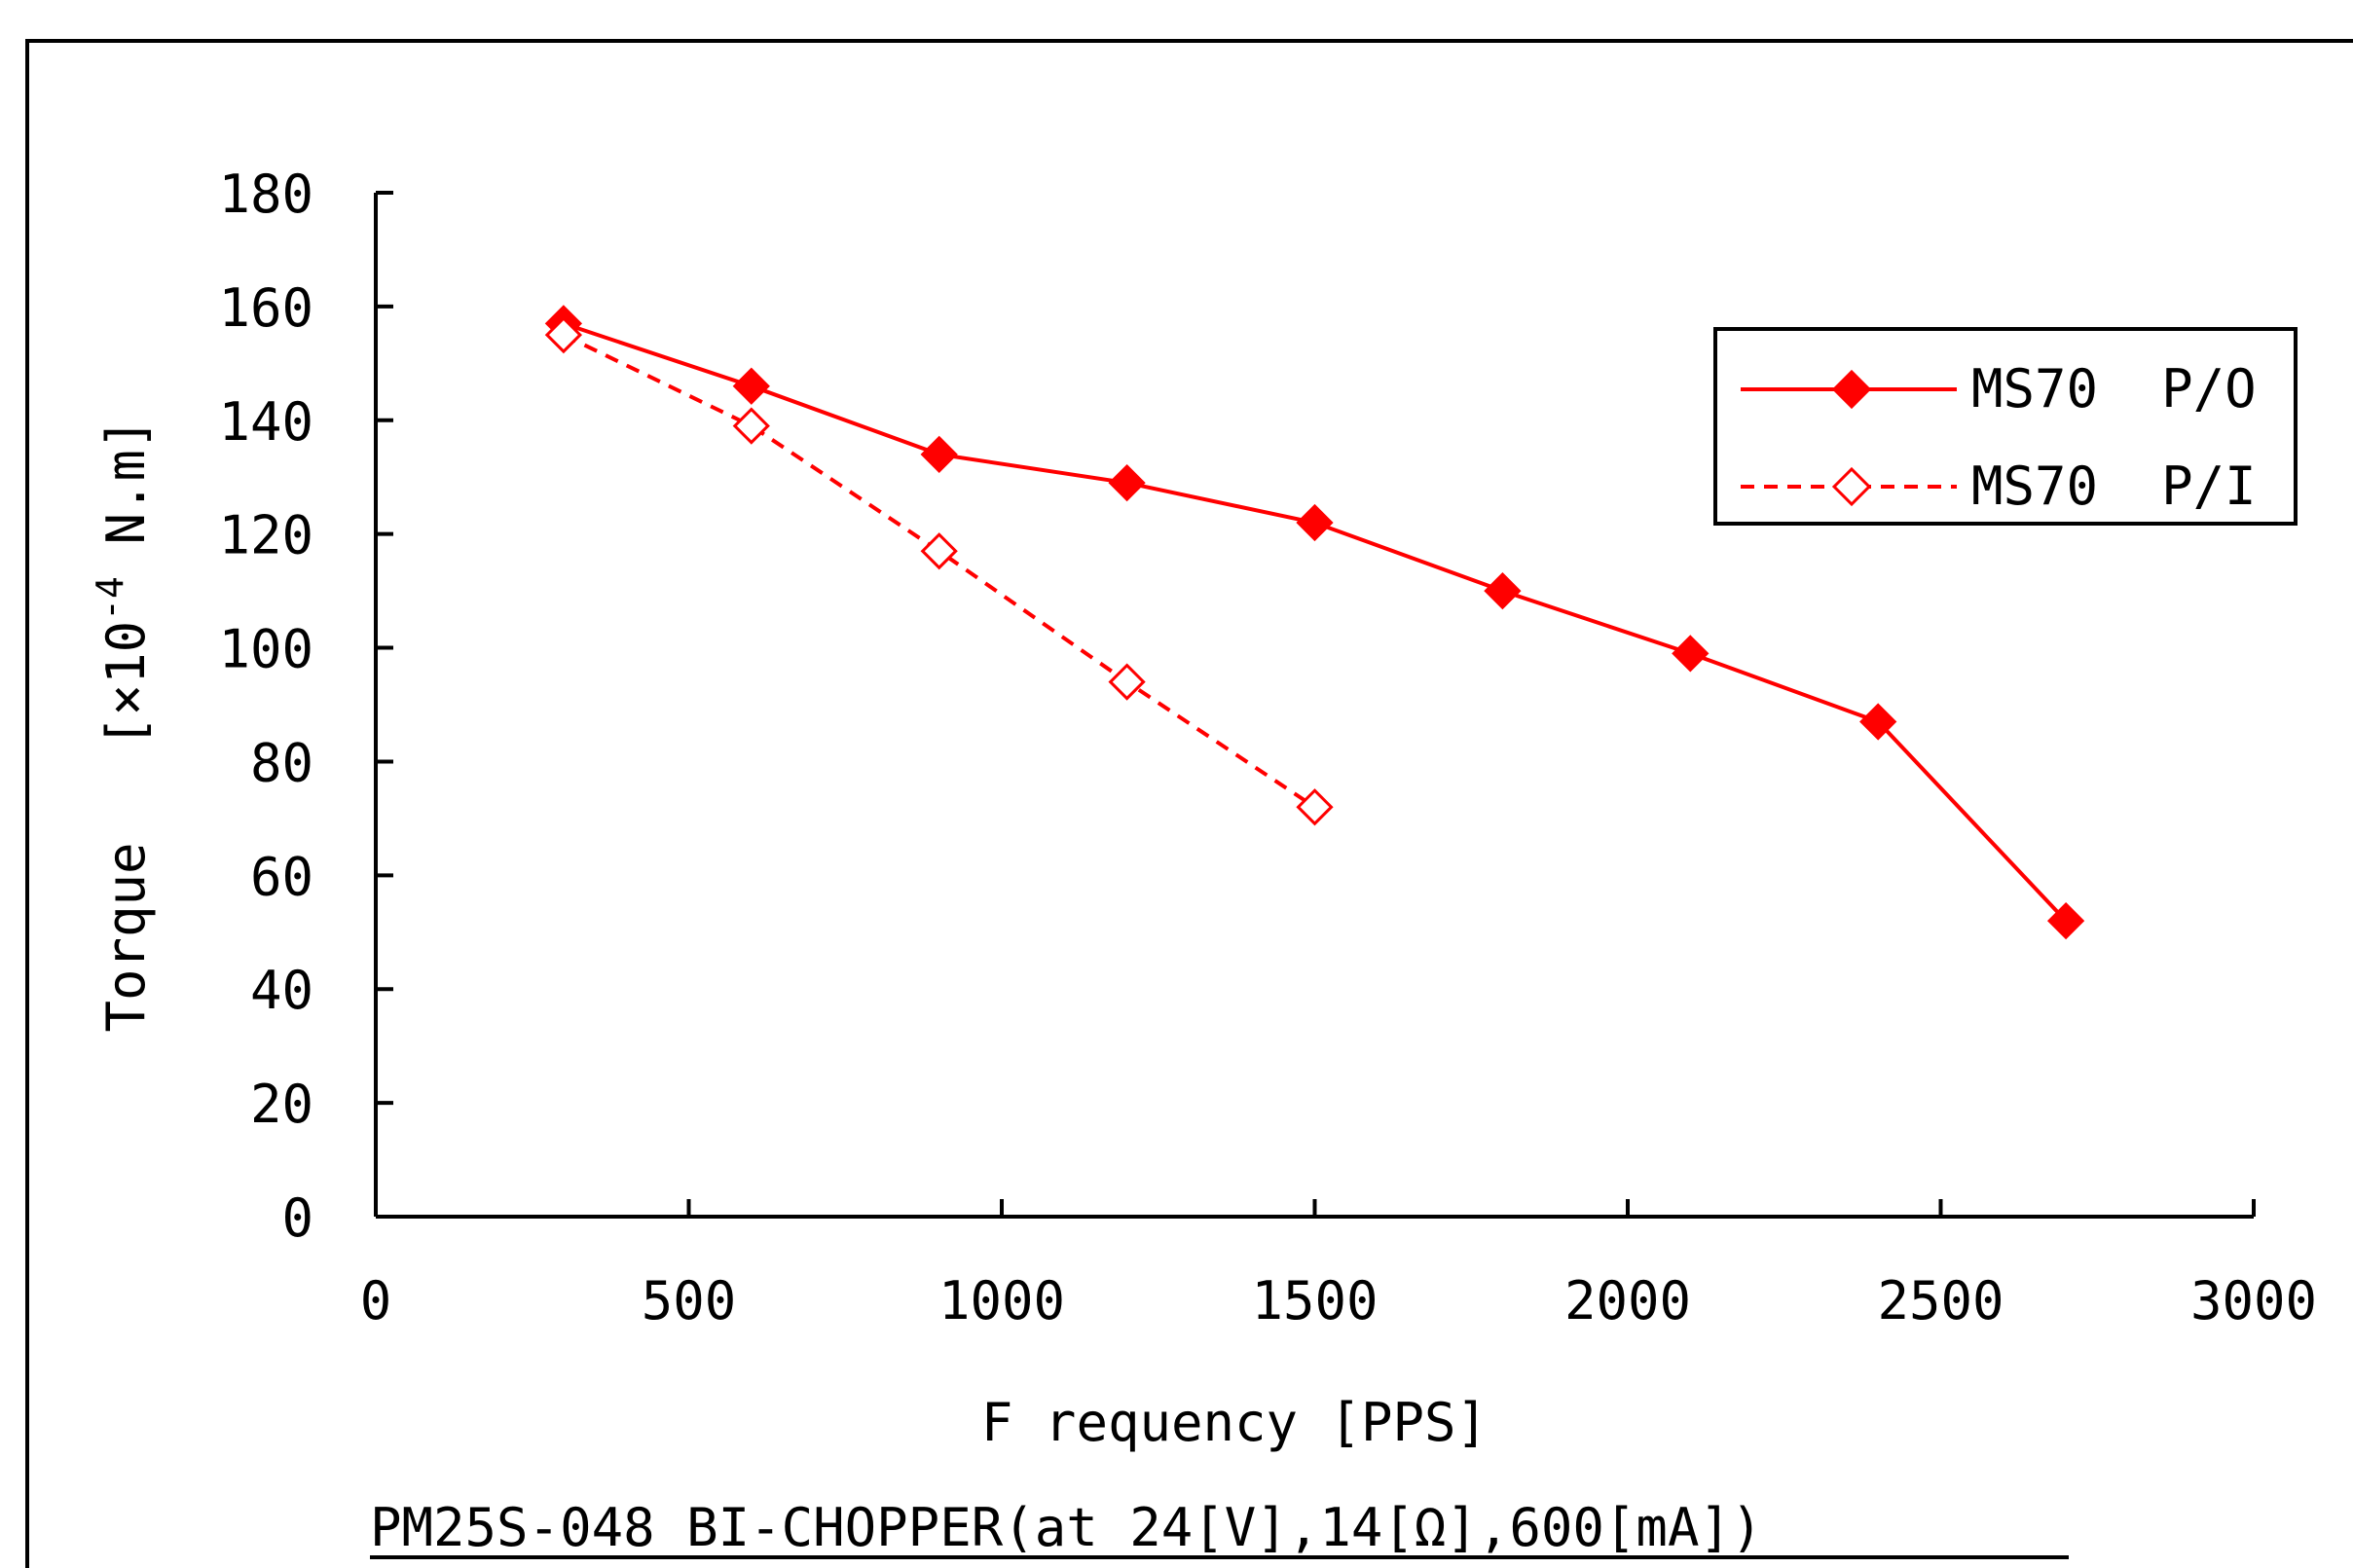 This screenshot has width=2353, height=1568. What do you see at coordinates (1314, 1300) in the screenshot?
I see `x-tick-label: 1500` at bounding box center [1314, 1300].